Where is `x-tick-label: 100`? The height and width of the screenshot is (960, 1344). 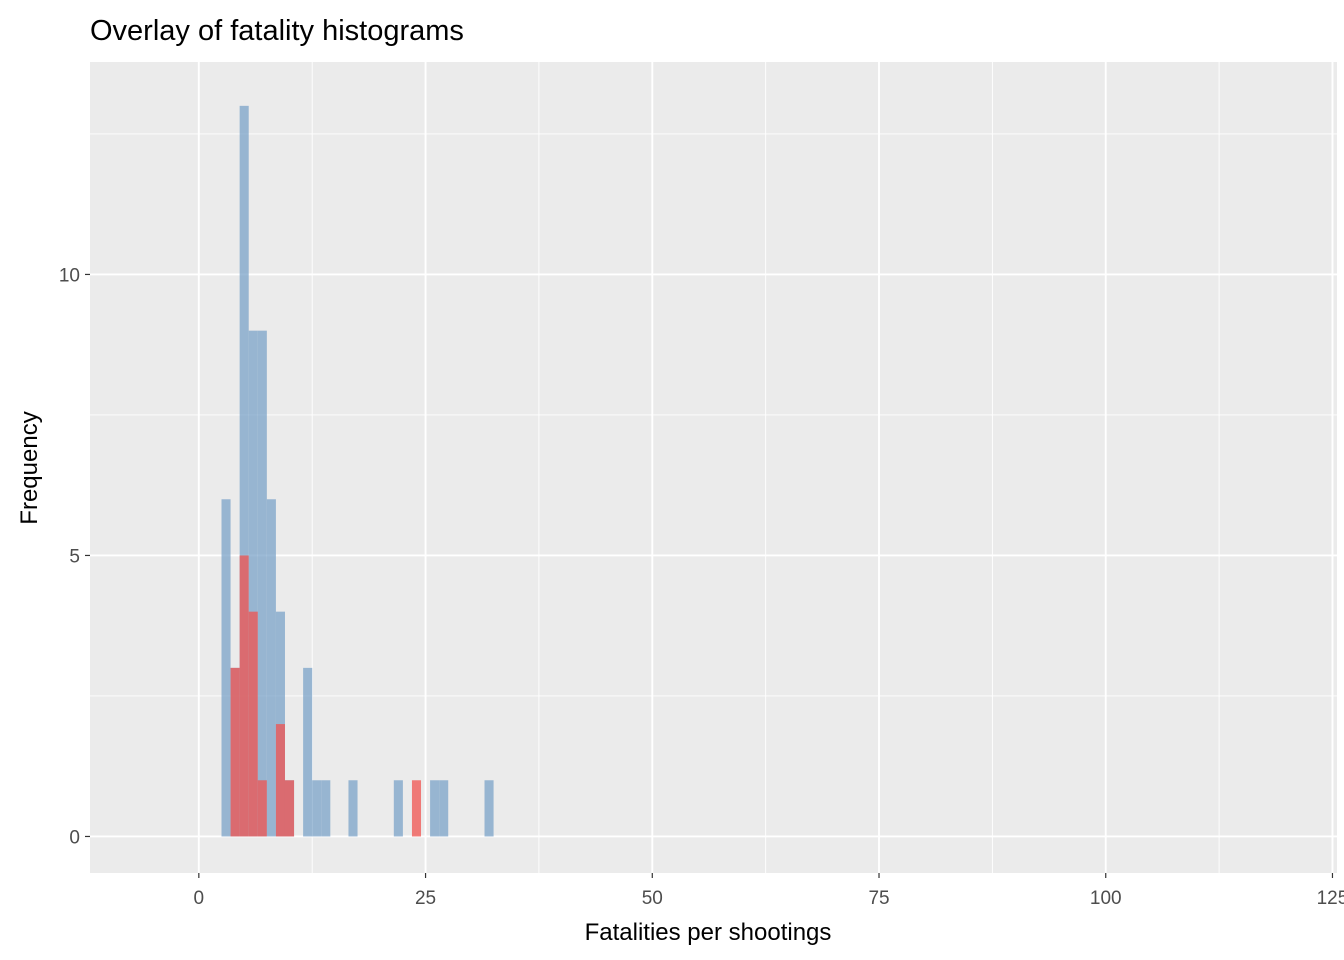
x-tick-label: 100 is located at coordinates (1106, 898).